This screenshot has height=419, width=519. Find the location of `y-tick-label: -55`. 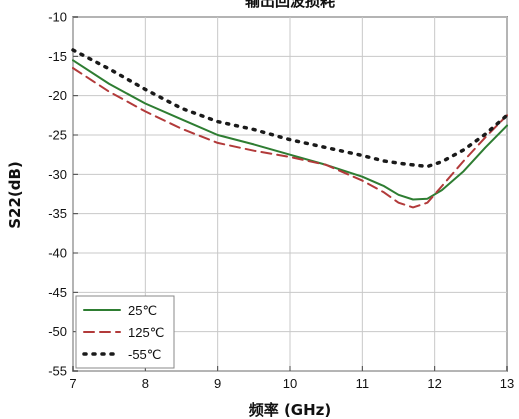

y-tick-label: -55 is located at coordinates (57, 371).